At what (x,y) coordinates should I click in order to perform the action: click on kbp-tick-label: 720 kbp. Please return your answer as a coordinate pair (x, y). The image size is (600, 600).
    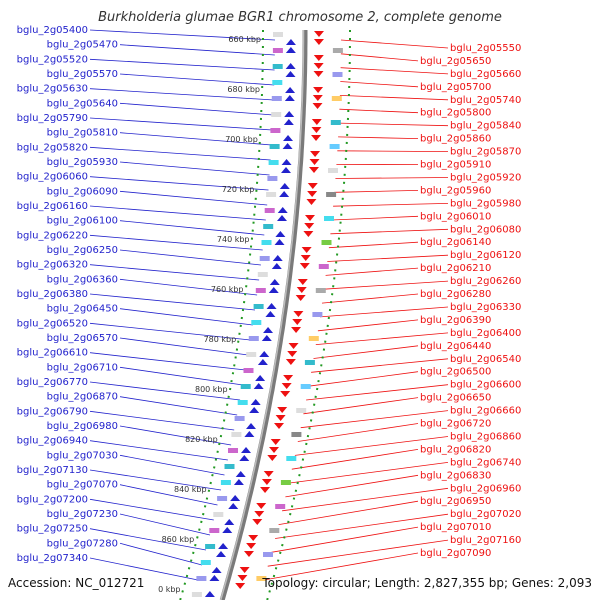
    Looking at the image, I should click on (238, 189).